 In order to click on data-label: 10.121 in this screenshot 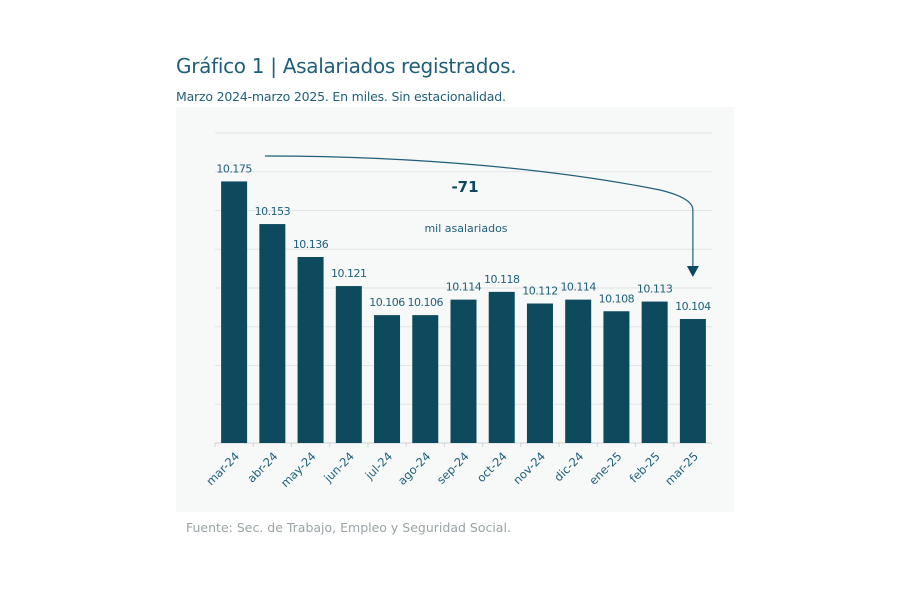, I will do `click(349, 273)`.